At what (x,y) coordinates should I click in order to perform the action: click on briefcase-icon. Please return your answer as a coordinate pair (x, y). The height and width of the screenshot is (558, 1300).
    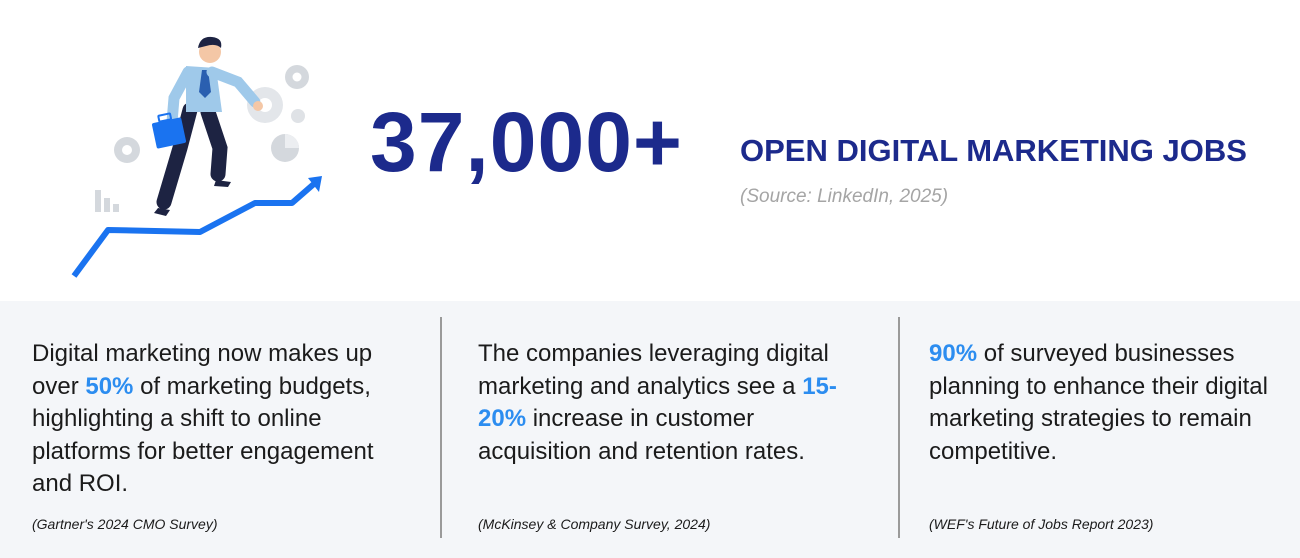
    Looking at the image, I should click on (169, 130).